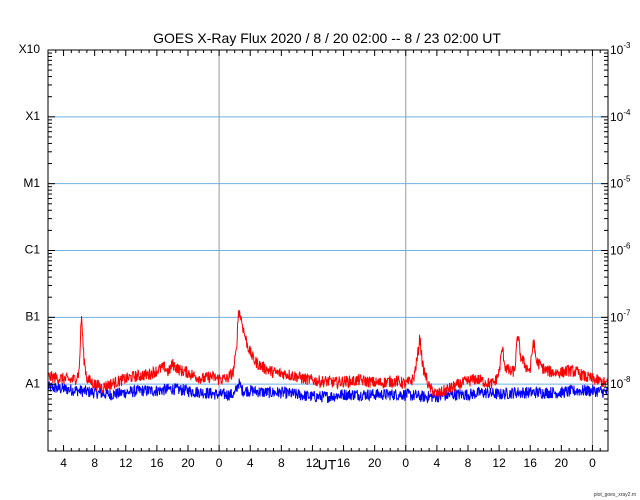 This screenshot has height=500, width=640. Describe the element at coordinates (30, 216) in the screenshot. I see `left-axis-labels: X10 X1 M1 C1 B1 A1` at that location.